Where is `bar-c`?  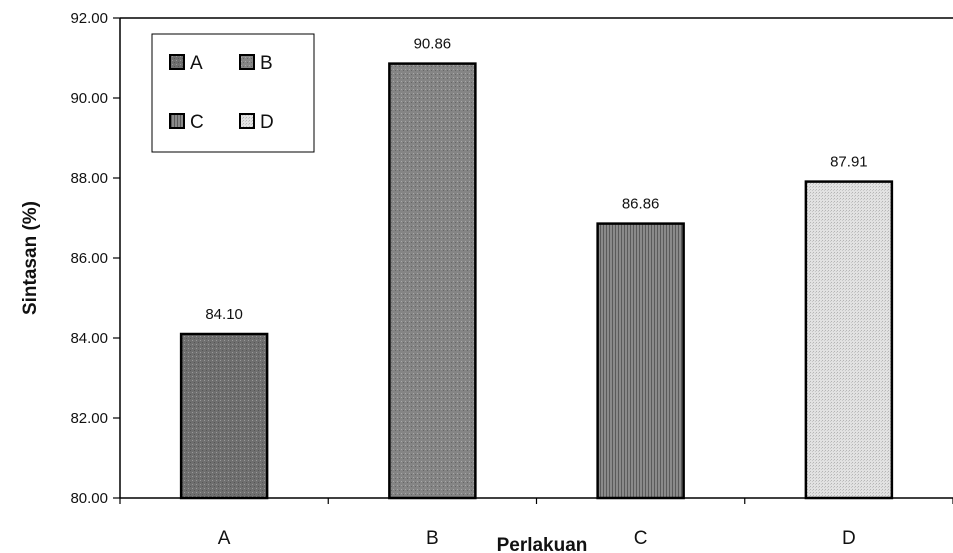
bar-c is located at coordinates (640, 361).